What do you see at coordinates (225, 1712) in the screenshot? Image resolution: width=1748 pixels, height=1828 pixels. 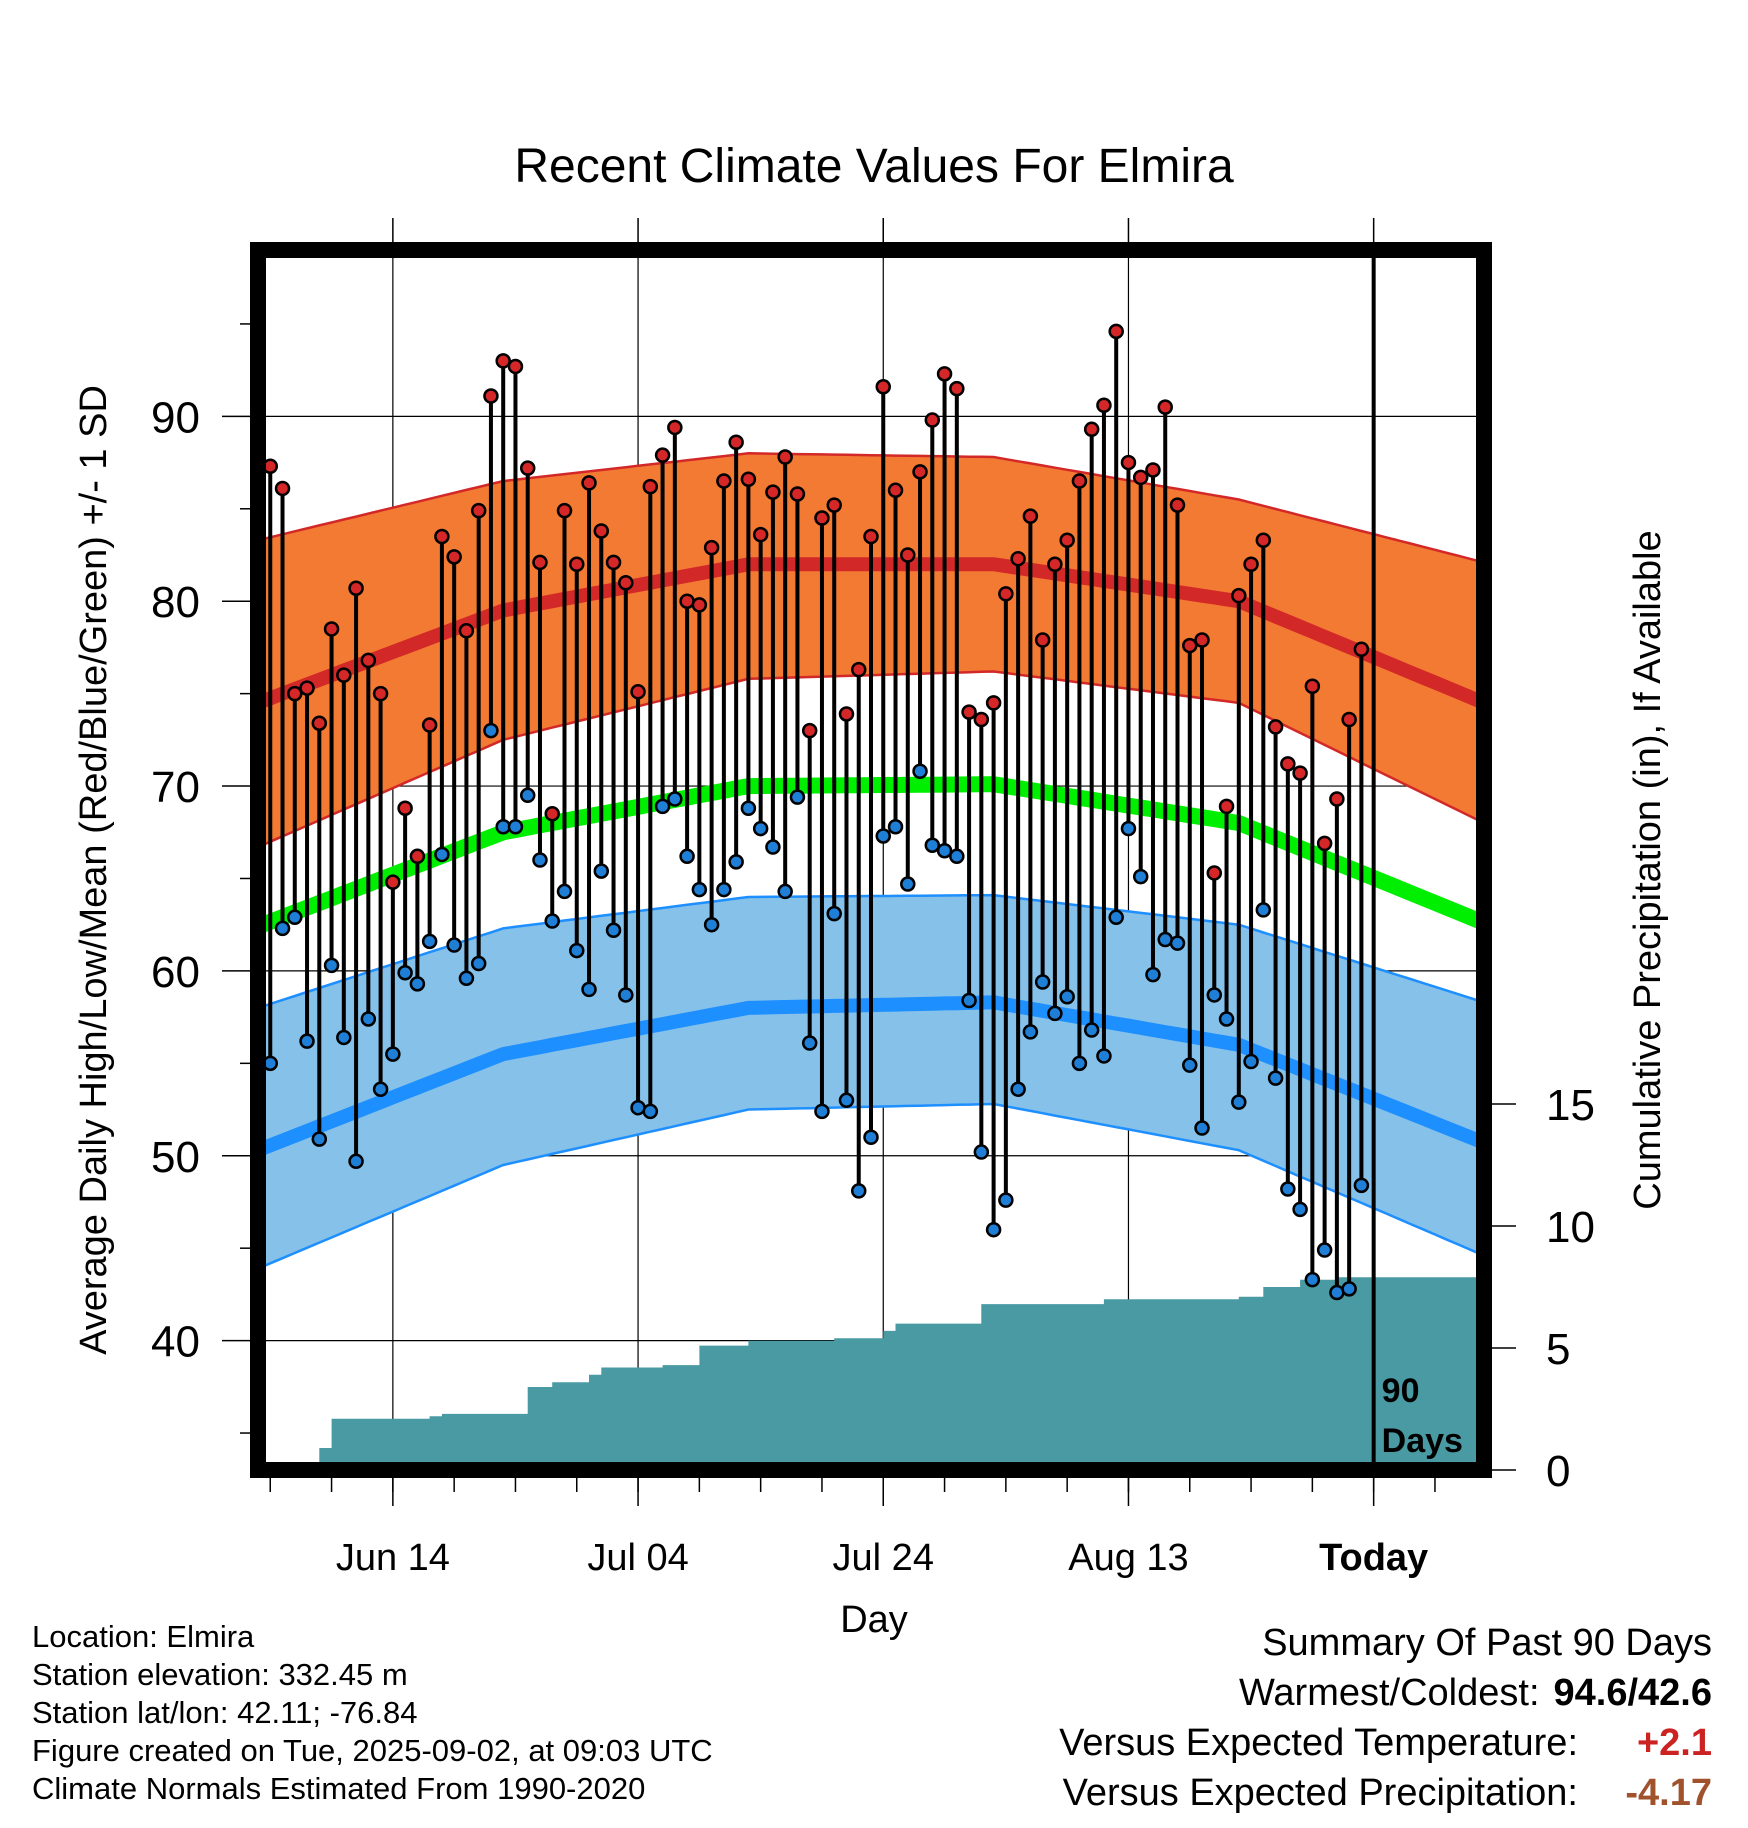 I see `latlon-text: Station lat/lon: 42.11; -76.84` at bounding box center [225, 1712].